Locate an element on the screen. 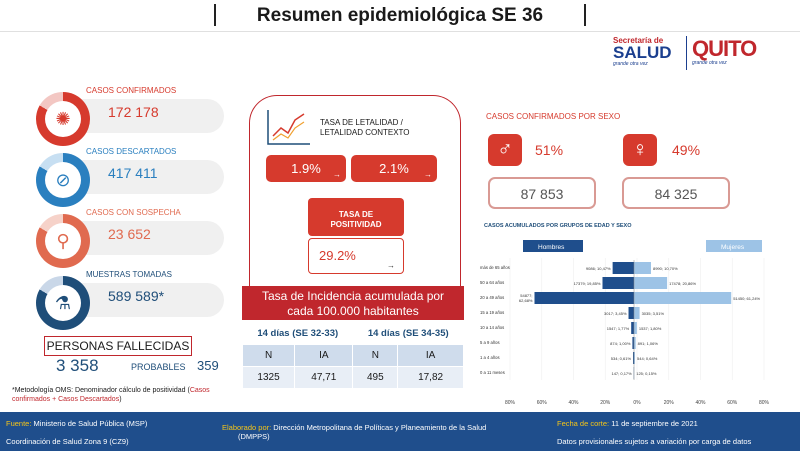 The image size is (800, 451). x-tick-label: 0% is located at coordinates (637, 403).